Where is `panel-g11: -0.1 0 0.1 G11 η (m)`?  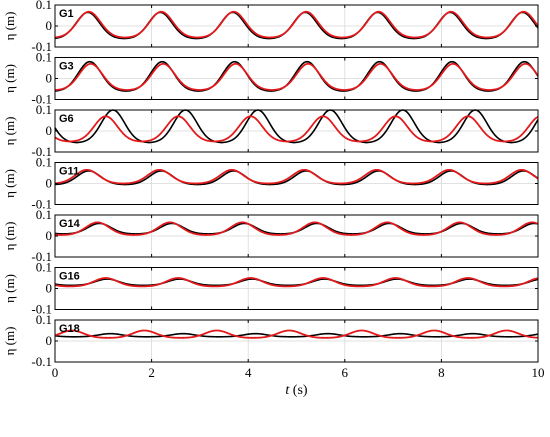 panel-g11: -0.1 0 0.1 G11 η (m) is located at coordinates (270, 183).